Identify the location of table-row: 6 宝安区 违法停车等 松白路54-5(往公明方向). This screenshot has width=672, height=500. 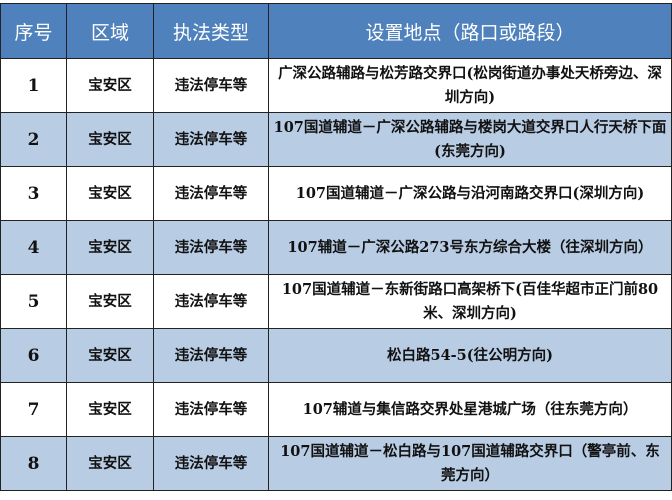
(336, 355).